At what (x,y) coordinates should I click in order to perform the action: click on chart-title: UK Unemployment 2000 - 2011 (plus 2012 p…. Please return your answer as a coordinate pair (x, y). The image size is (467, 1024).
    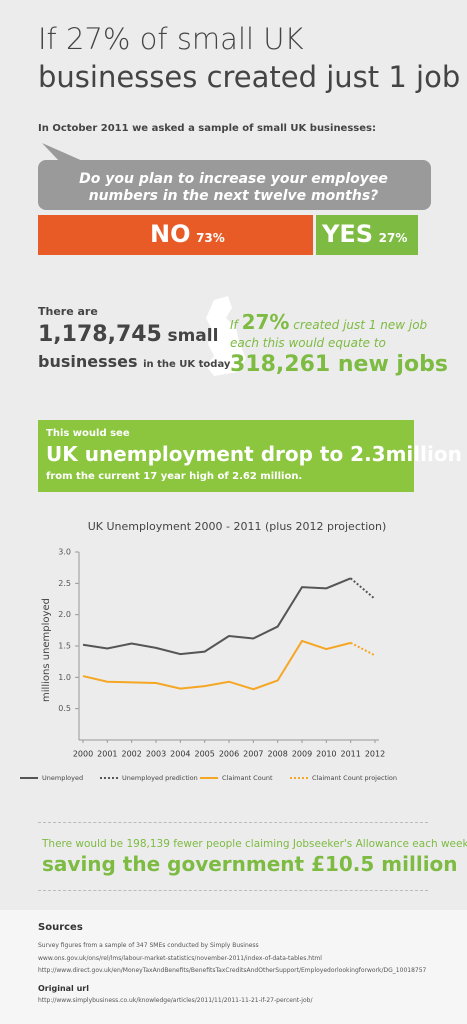
    Looking at the image, I should click on (237, 526).